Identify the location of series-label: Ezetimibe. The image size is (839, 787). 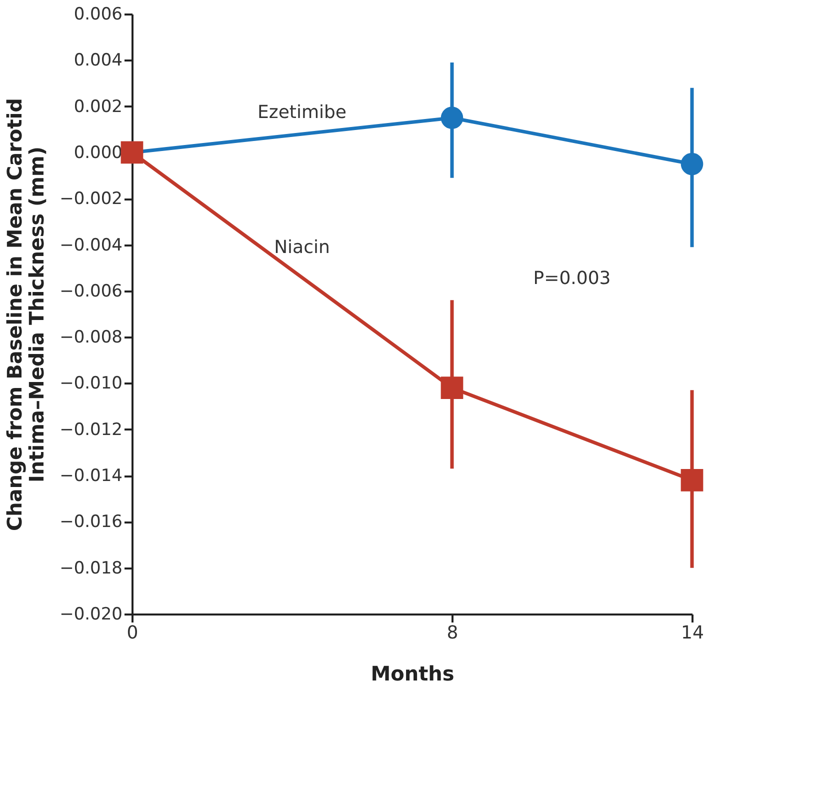
(302, 113).